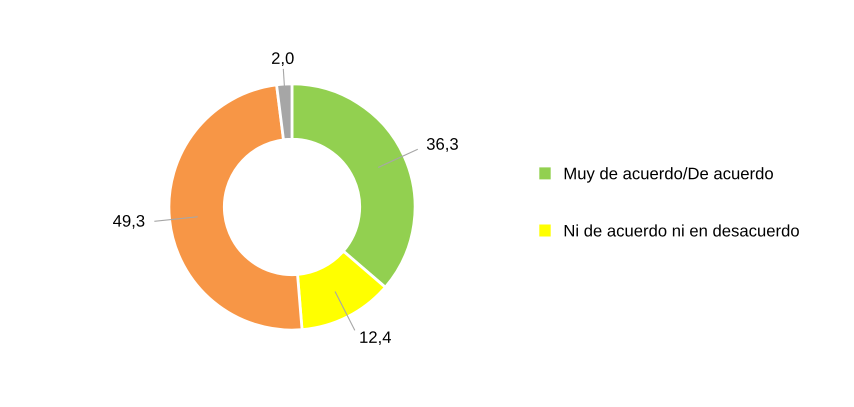  I want to click on data-label: 49,3, so click(128, 221).